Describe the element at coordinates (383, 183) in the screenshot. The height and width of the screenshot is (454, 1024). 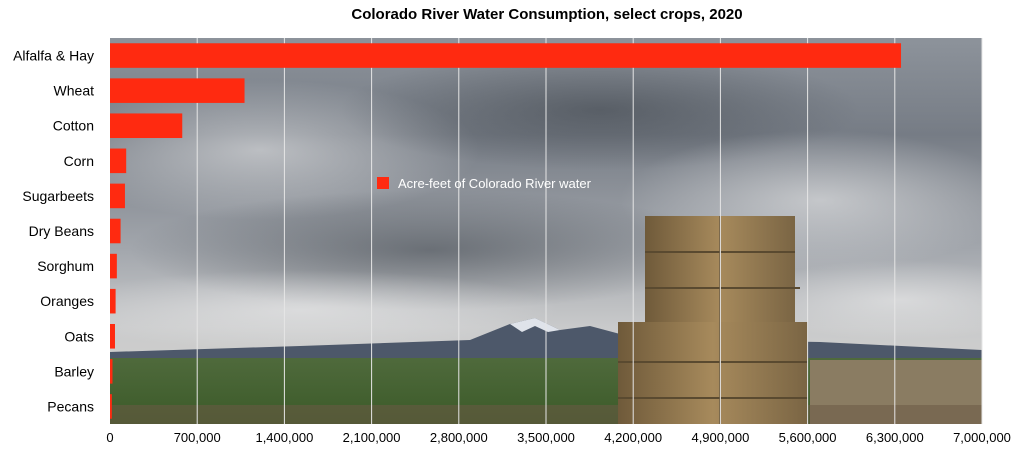
I see `legend-swatch` at that location.